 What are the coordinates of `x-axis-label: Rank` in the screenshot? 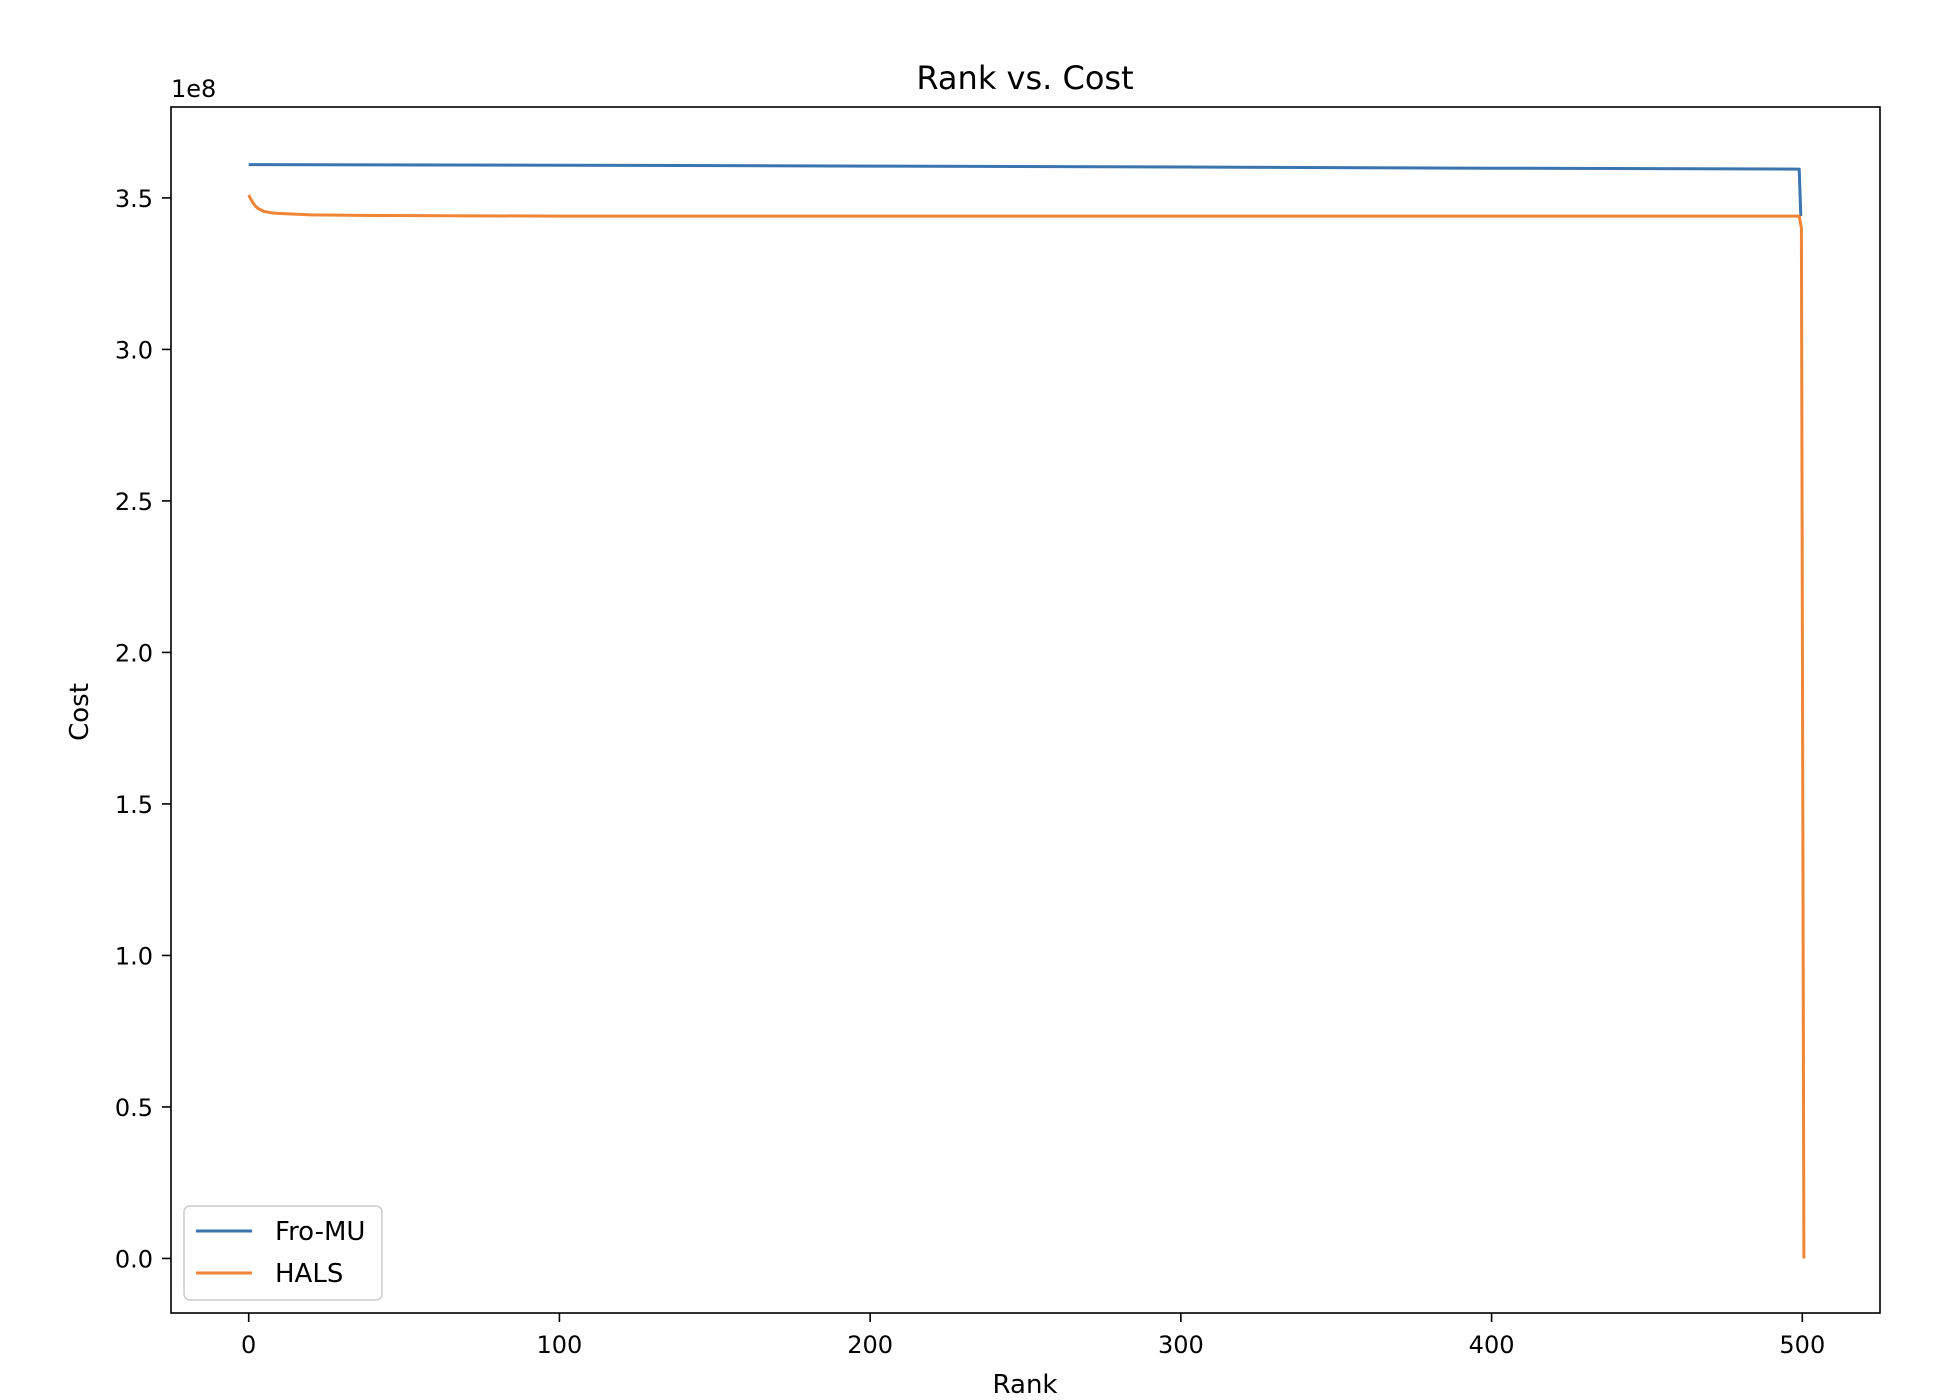 It's located at (1025, 1385).